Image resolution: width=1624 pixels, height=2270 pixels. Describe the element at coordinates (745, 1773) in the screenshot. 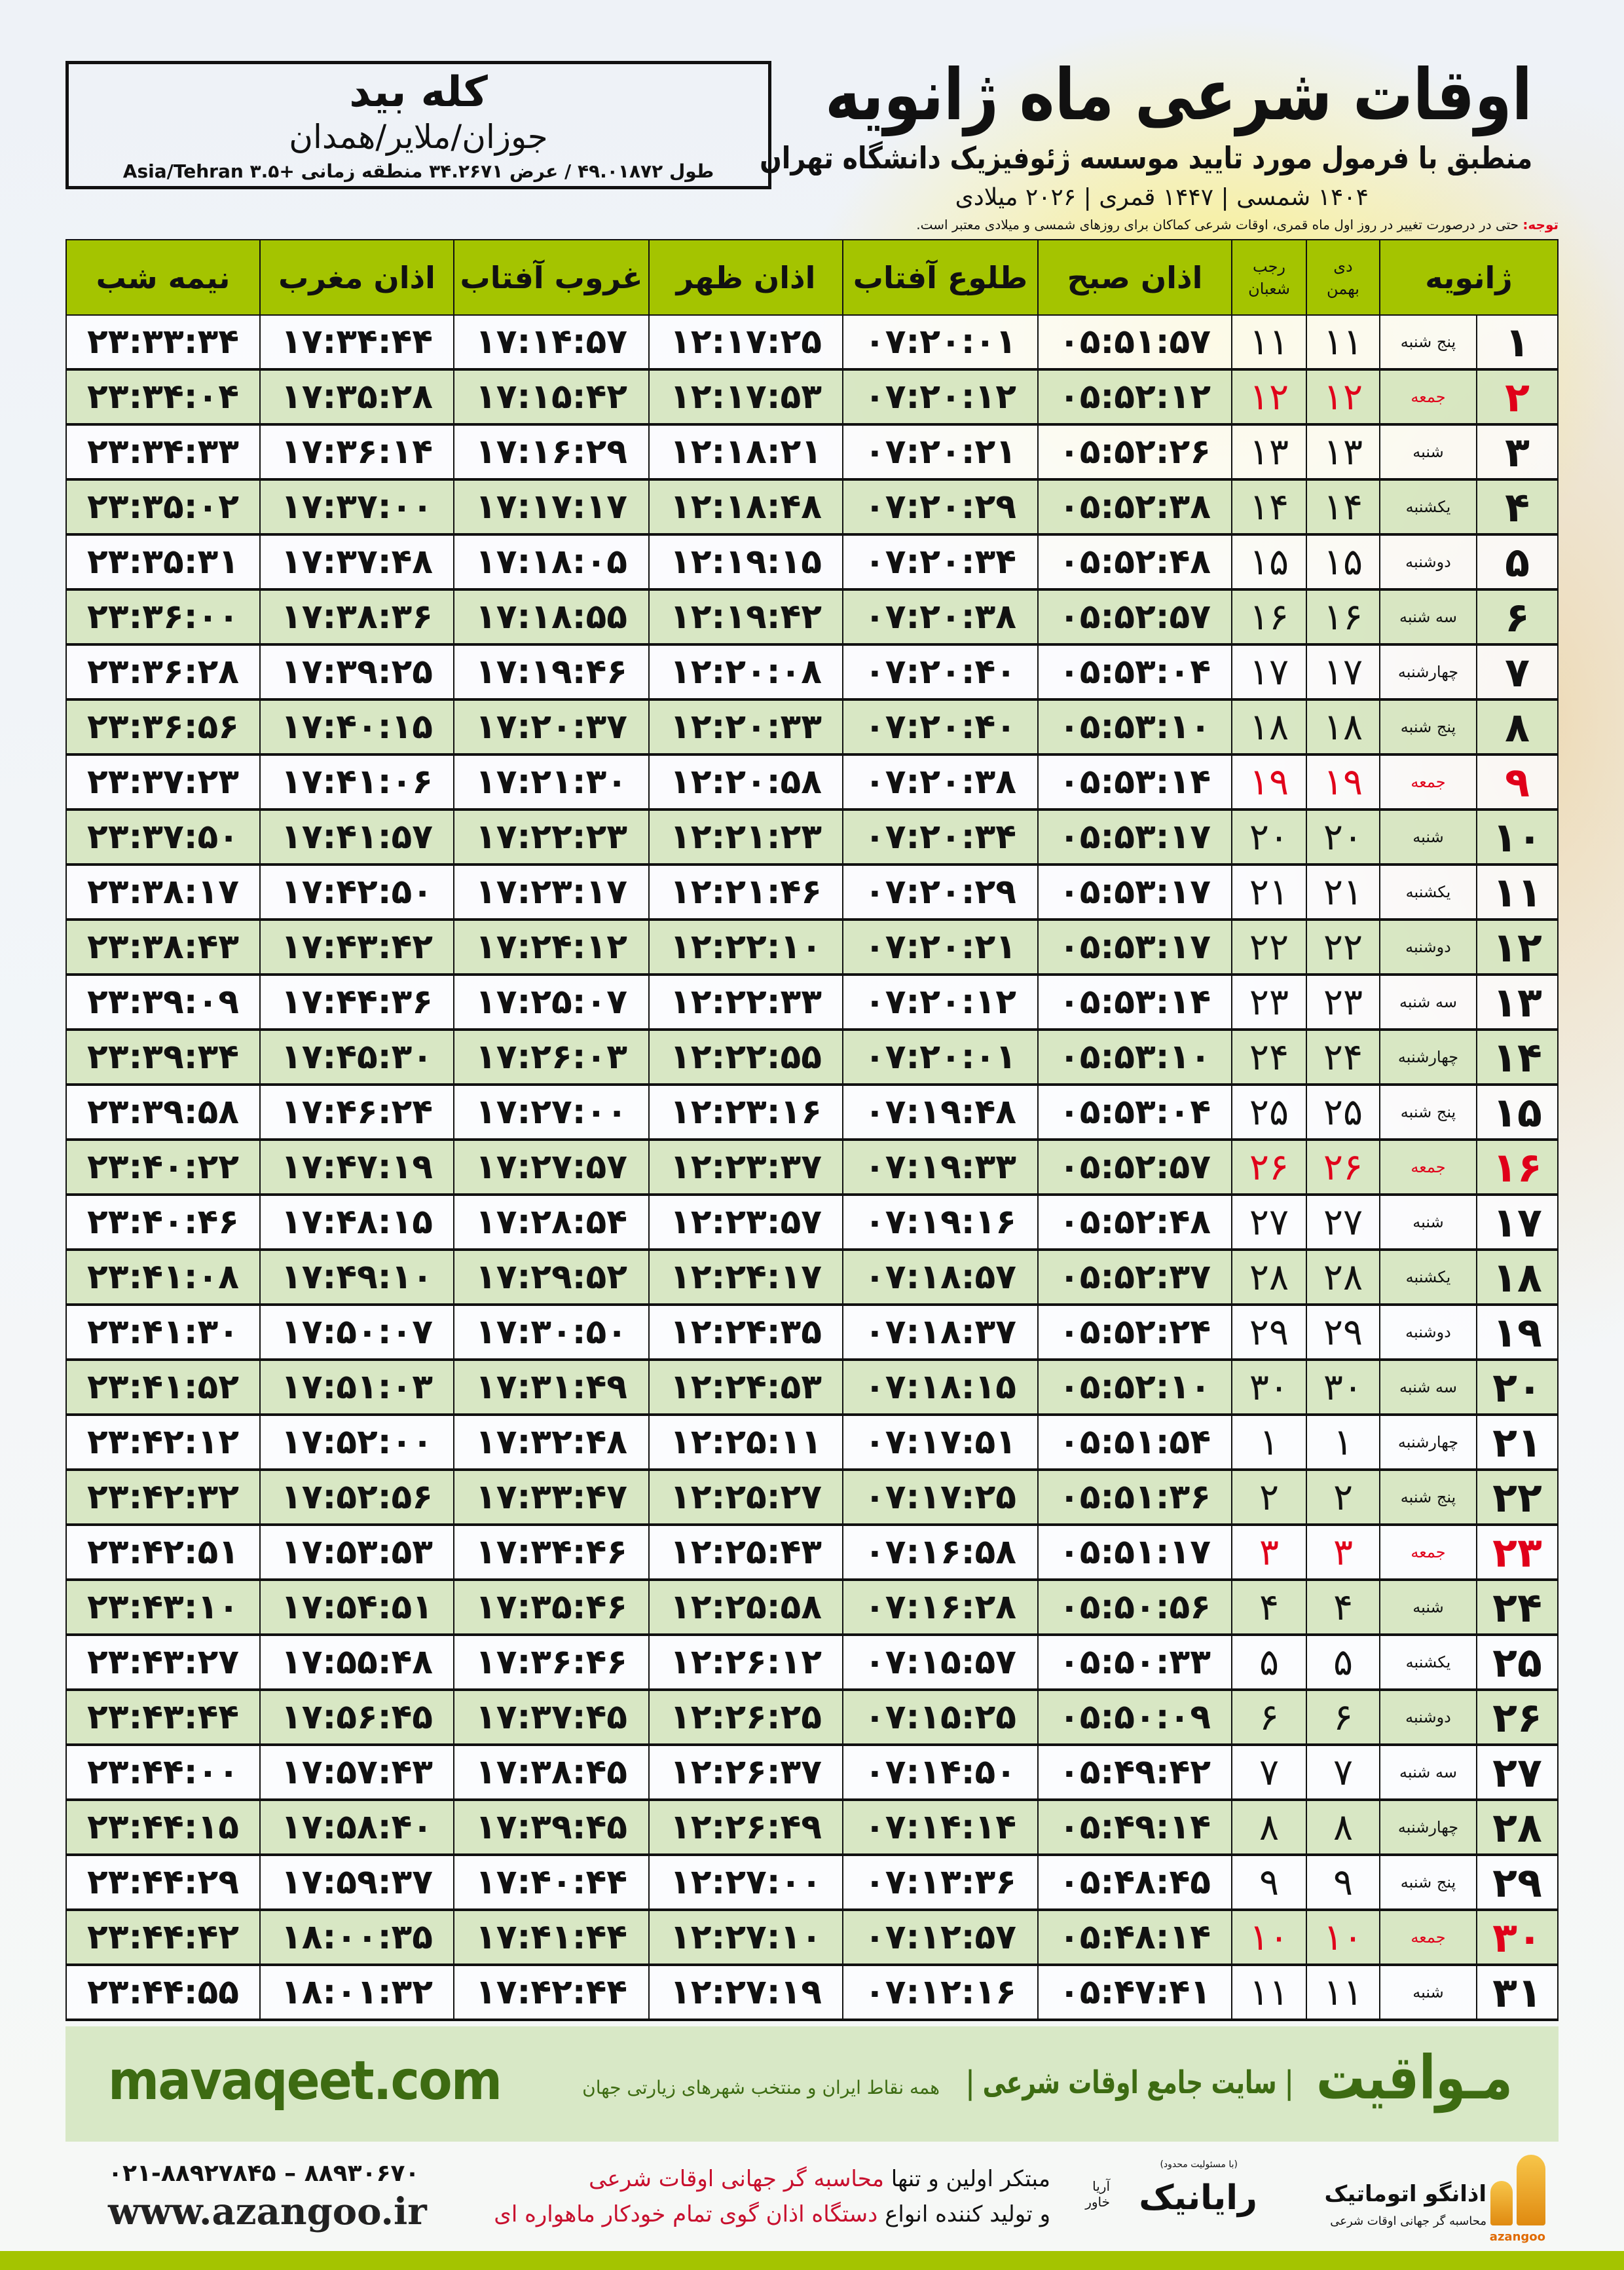

I see `dhuhr-time: ۱۲:۲۶:۳۷` at that location.